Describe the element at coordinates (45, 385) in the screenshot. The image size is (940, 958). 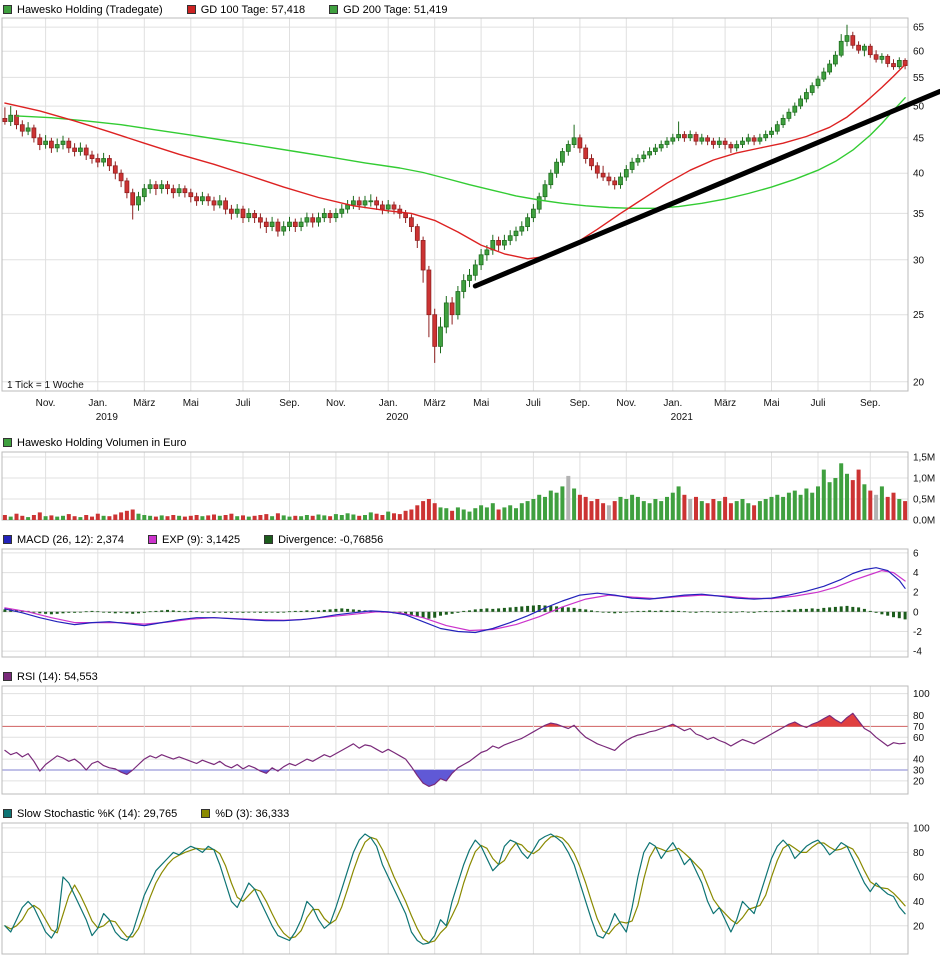
I see `svg-text: 1 Tick = 1 Woche` at that location.